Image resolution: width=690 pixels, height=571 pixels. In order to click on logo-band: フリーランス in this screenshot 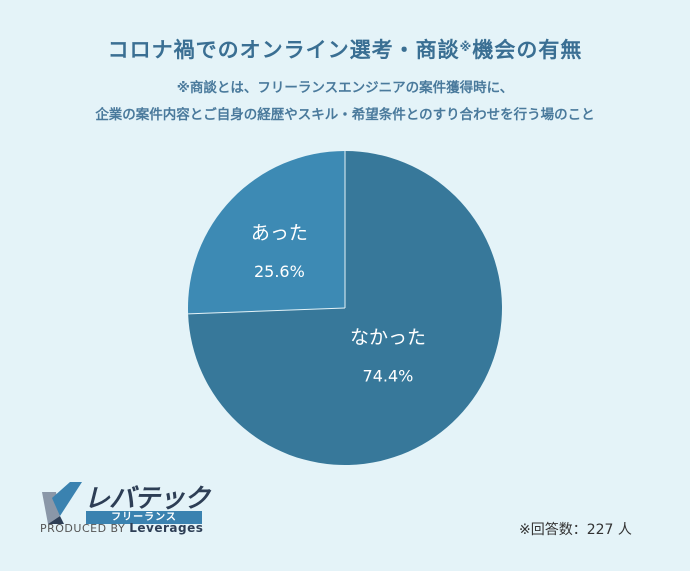, I will do `click(144, 517)`.